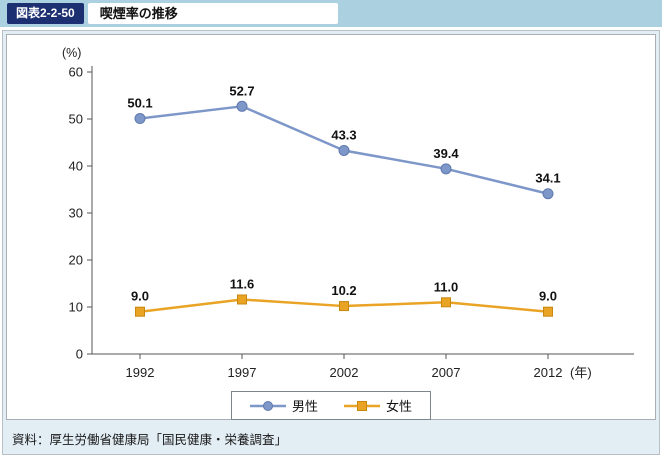 This screenshot has height=457, width=662. Describe the element at coordinates (362, 405) in the screenshot. I see `female-legend-marker-icon` at that location.